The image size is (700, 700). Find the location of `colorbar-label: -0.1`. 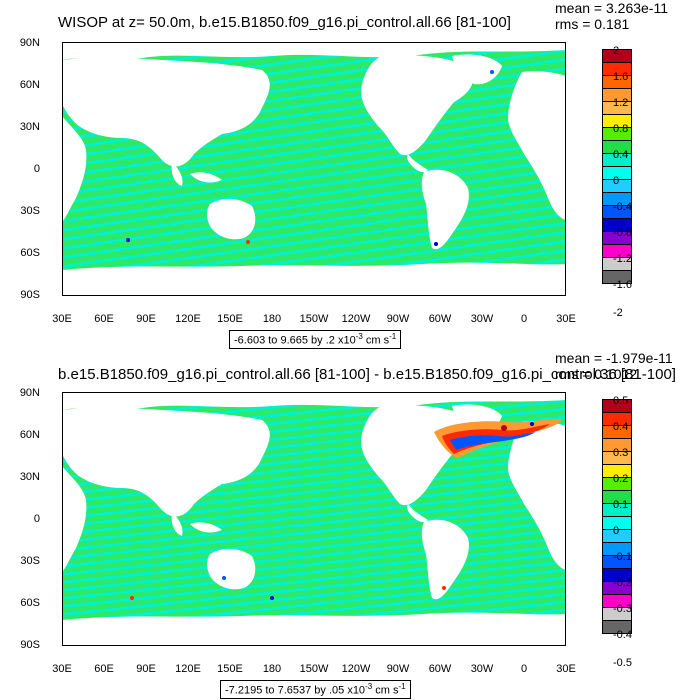

colorbar-label: -0.1 is located at coordinates (622, 557).